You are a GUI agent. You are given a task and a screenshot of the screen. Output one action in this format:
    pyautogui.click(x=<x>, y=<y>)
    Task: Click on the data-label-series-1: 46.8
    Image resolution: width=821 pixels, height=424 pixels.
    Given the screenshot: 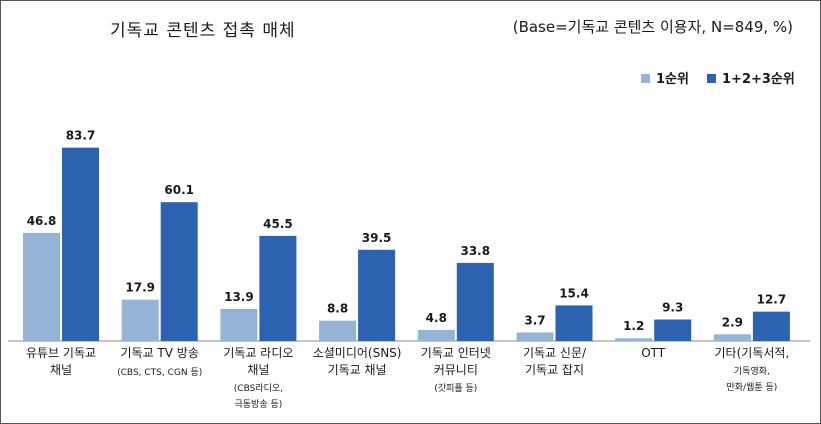 What is the action you would take?
    pyautogui.click(x=42, y=221)
    